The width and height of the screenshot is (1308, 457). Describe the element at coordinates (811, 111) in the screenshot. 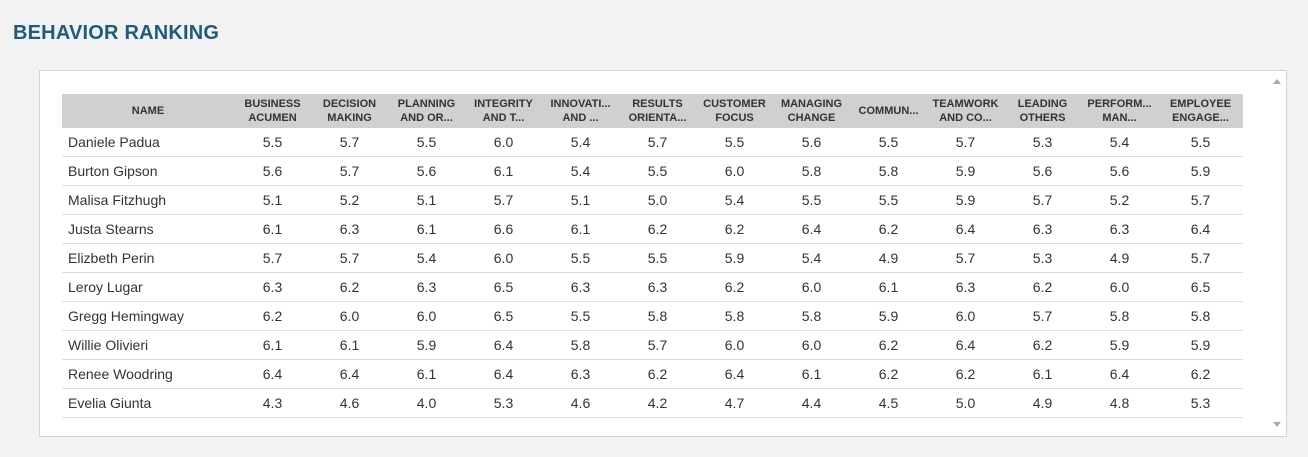

I see `column-header: MANAGING CHANGE` at that location.